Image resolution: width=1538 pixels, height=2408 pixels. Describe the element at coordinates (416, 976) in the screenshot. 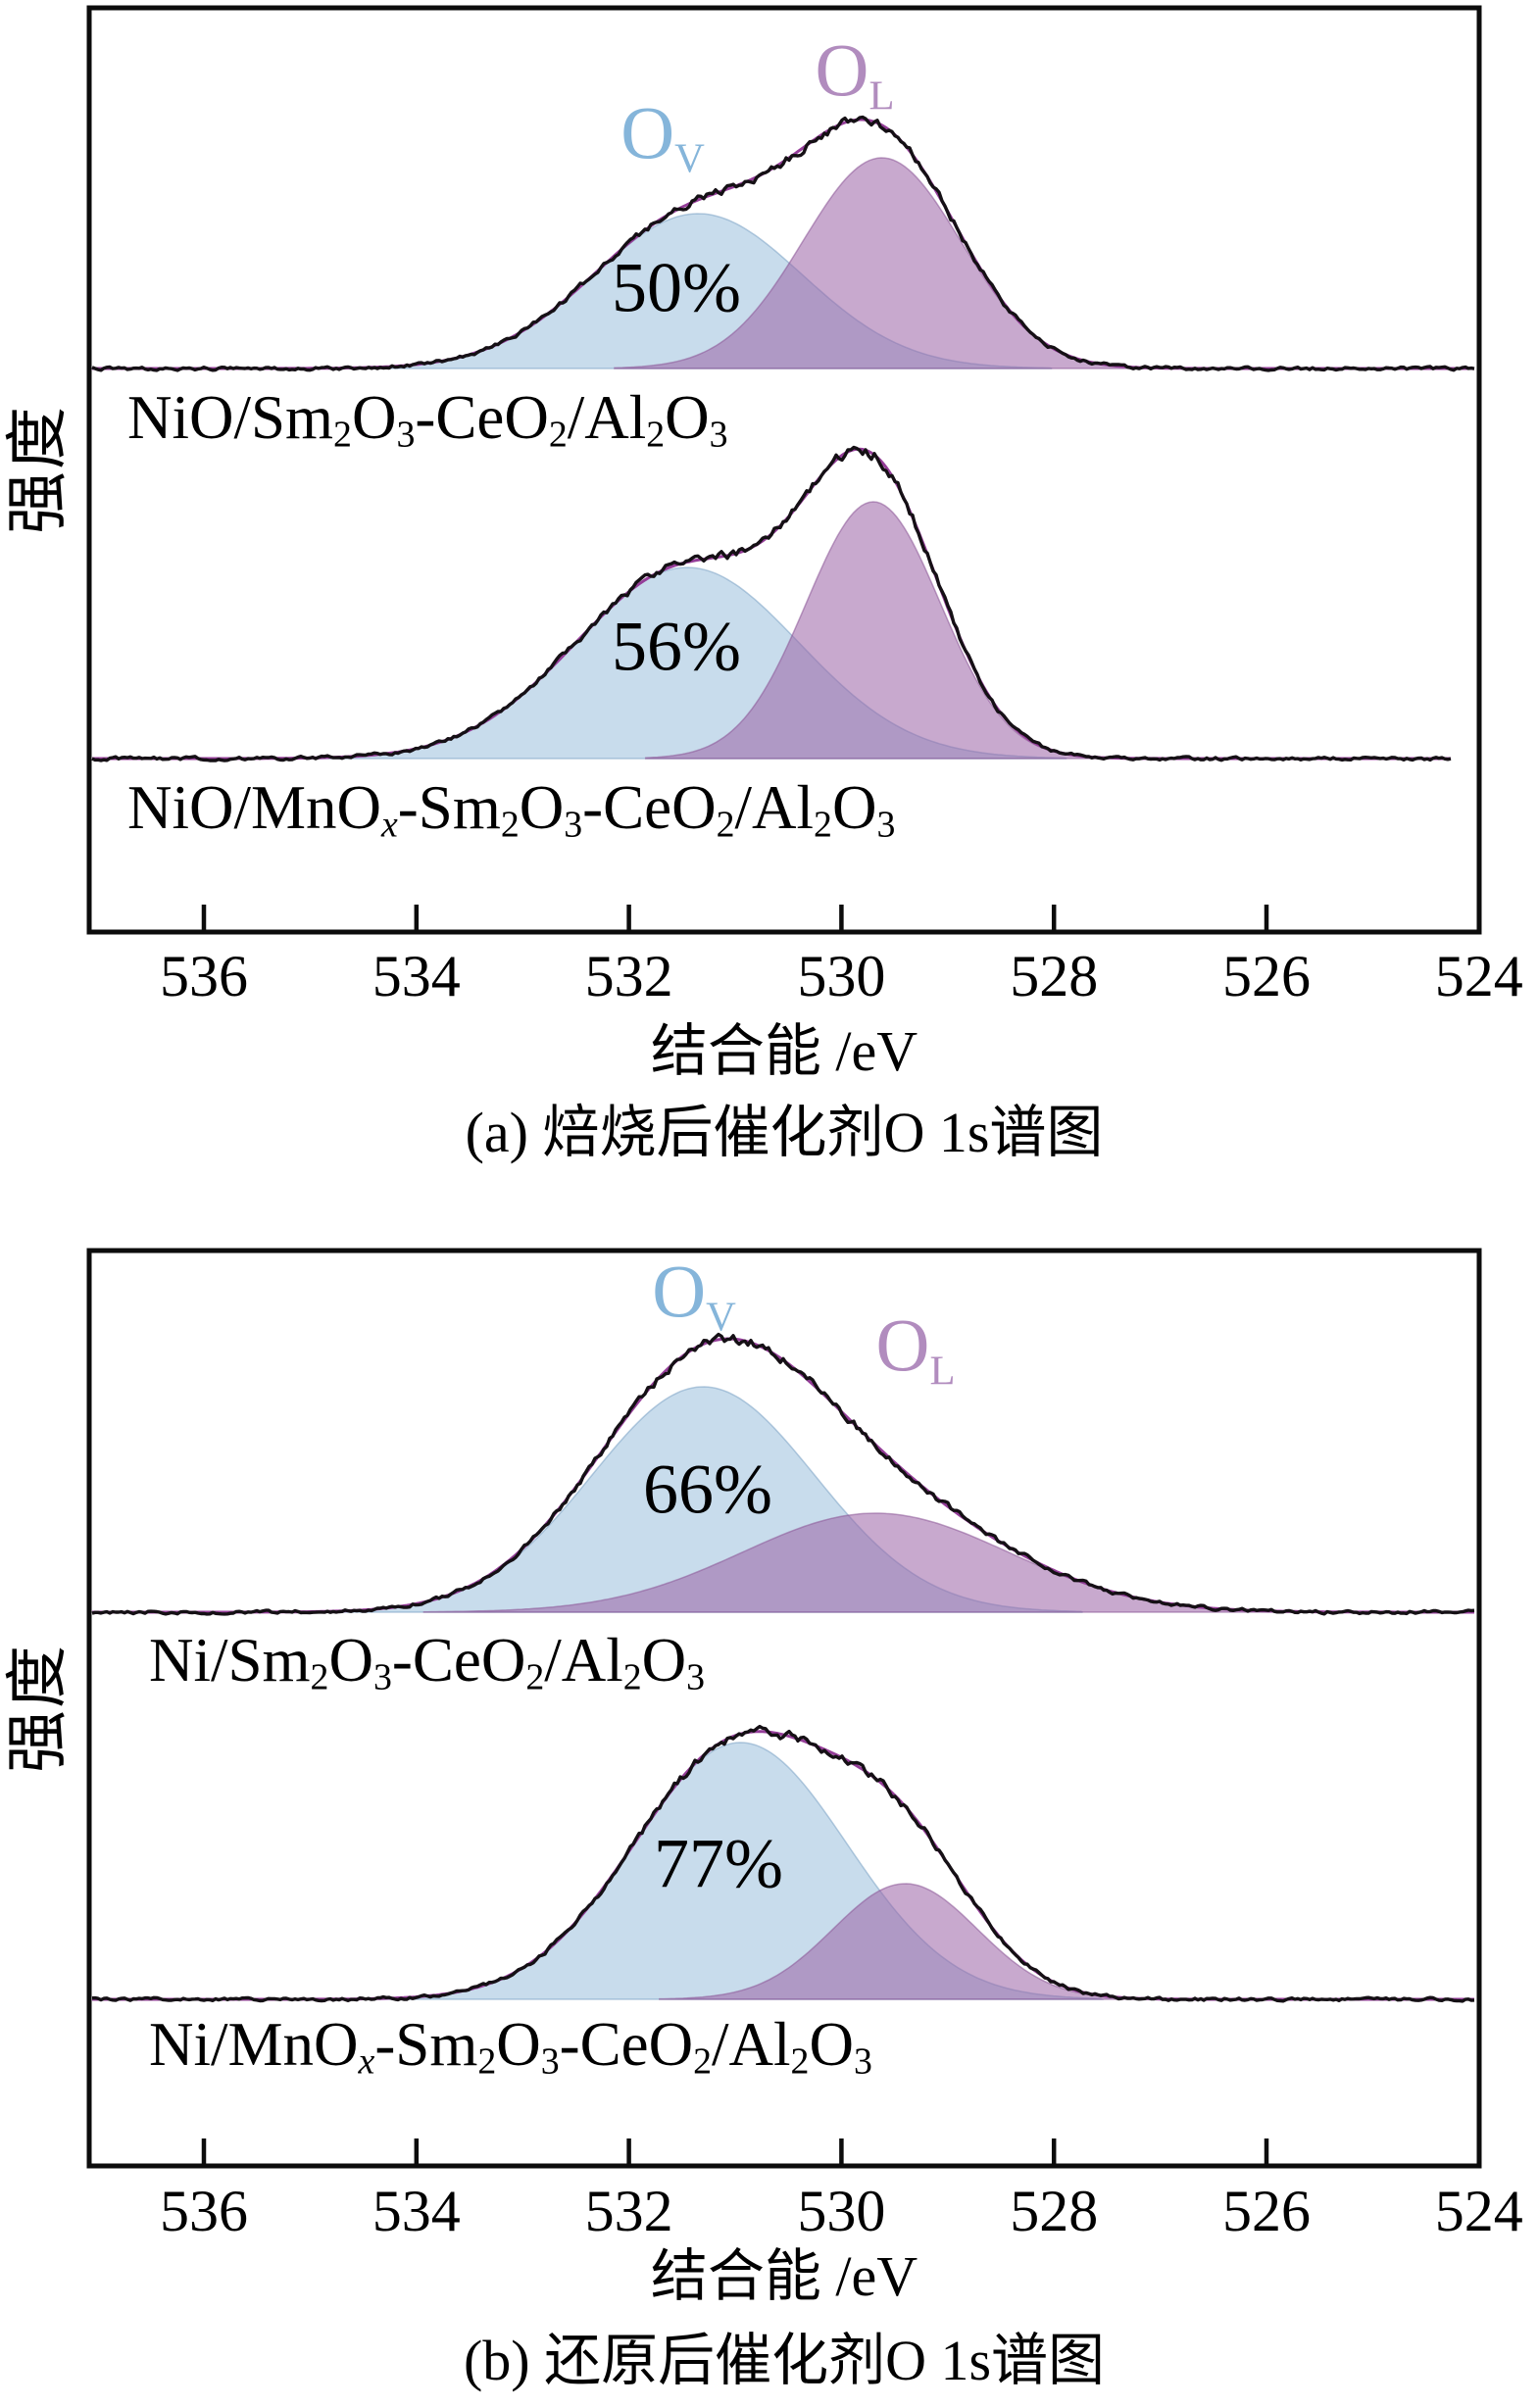

I see `x-tick-label-a-534: 534` at that location.